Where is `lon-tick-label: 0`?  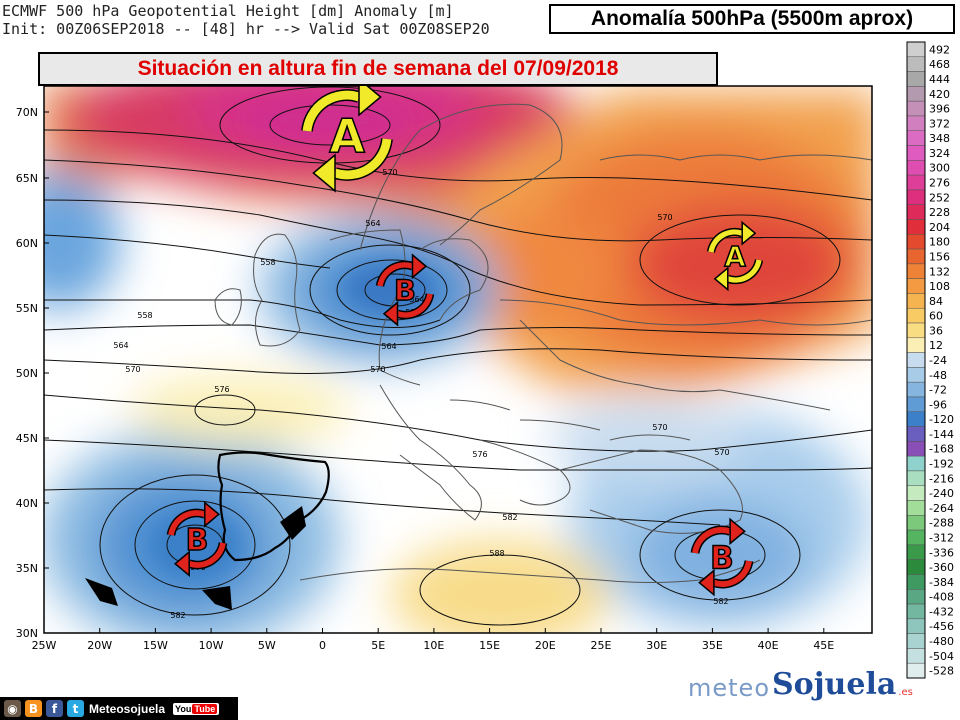 lon-tick-label: 0 is located at coordinates (322, 645).